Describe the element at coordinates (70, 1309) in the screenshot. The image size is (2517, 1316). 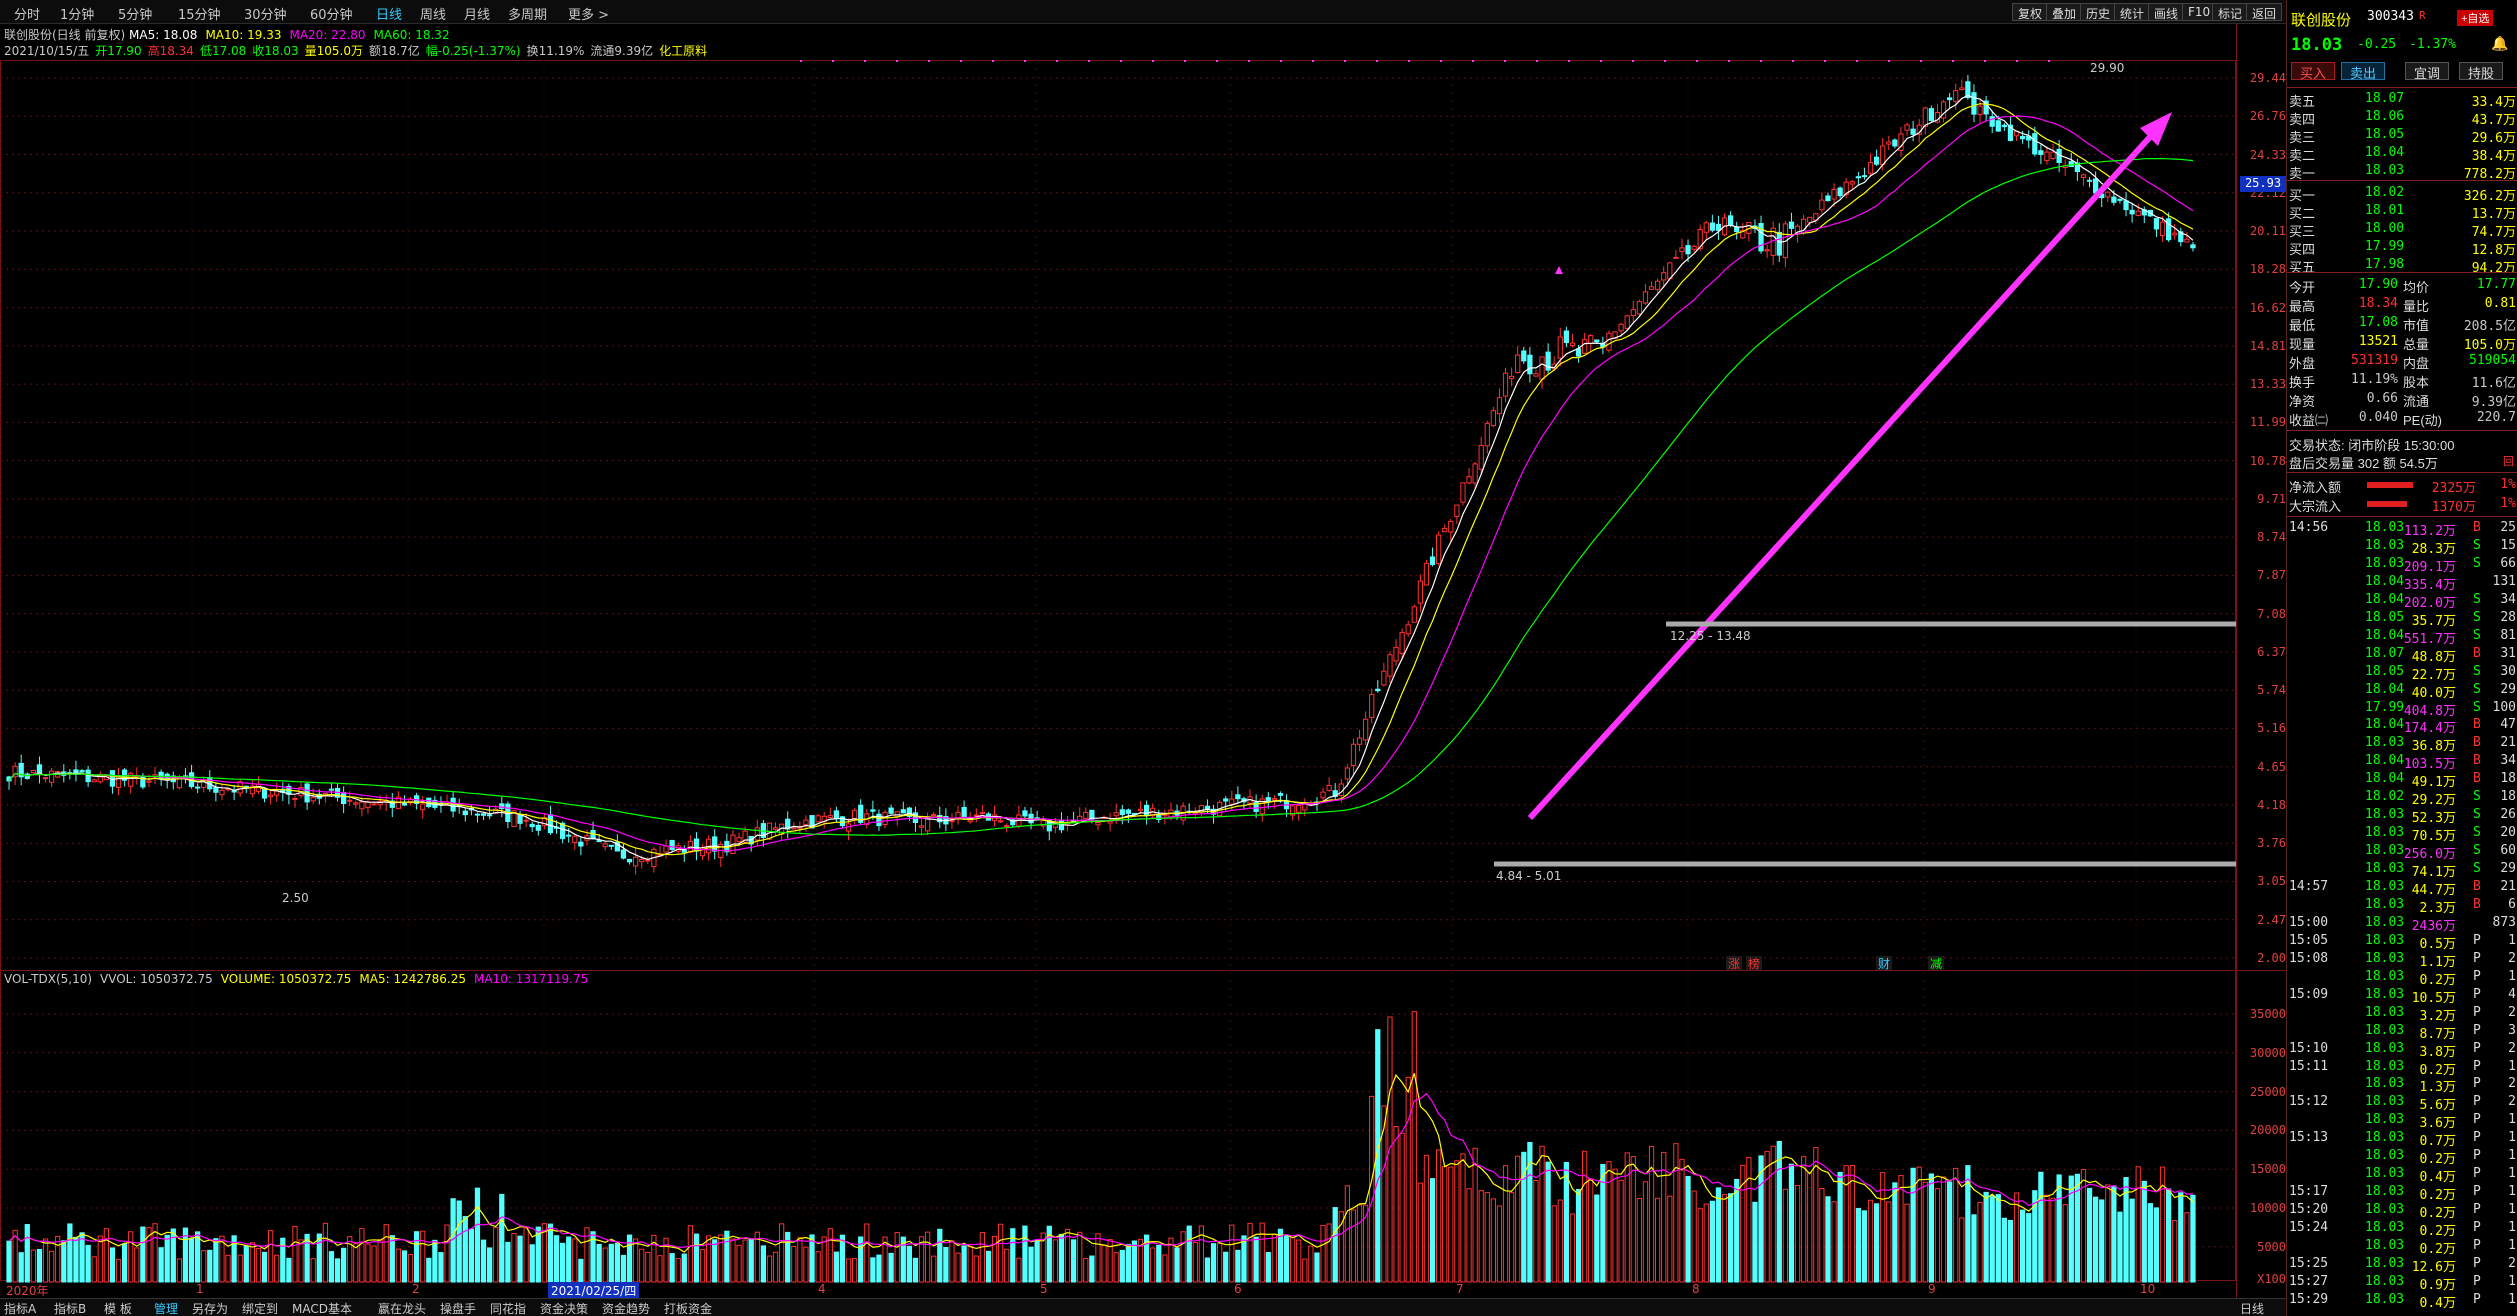
I see `indicator-tab: 指标B` at that location.